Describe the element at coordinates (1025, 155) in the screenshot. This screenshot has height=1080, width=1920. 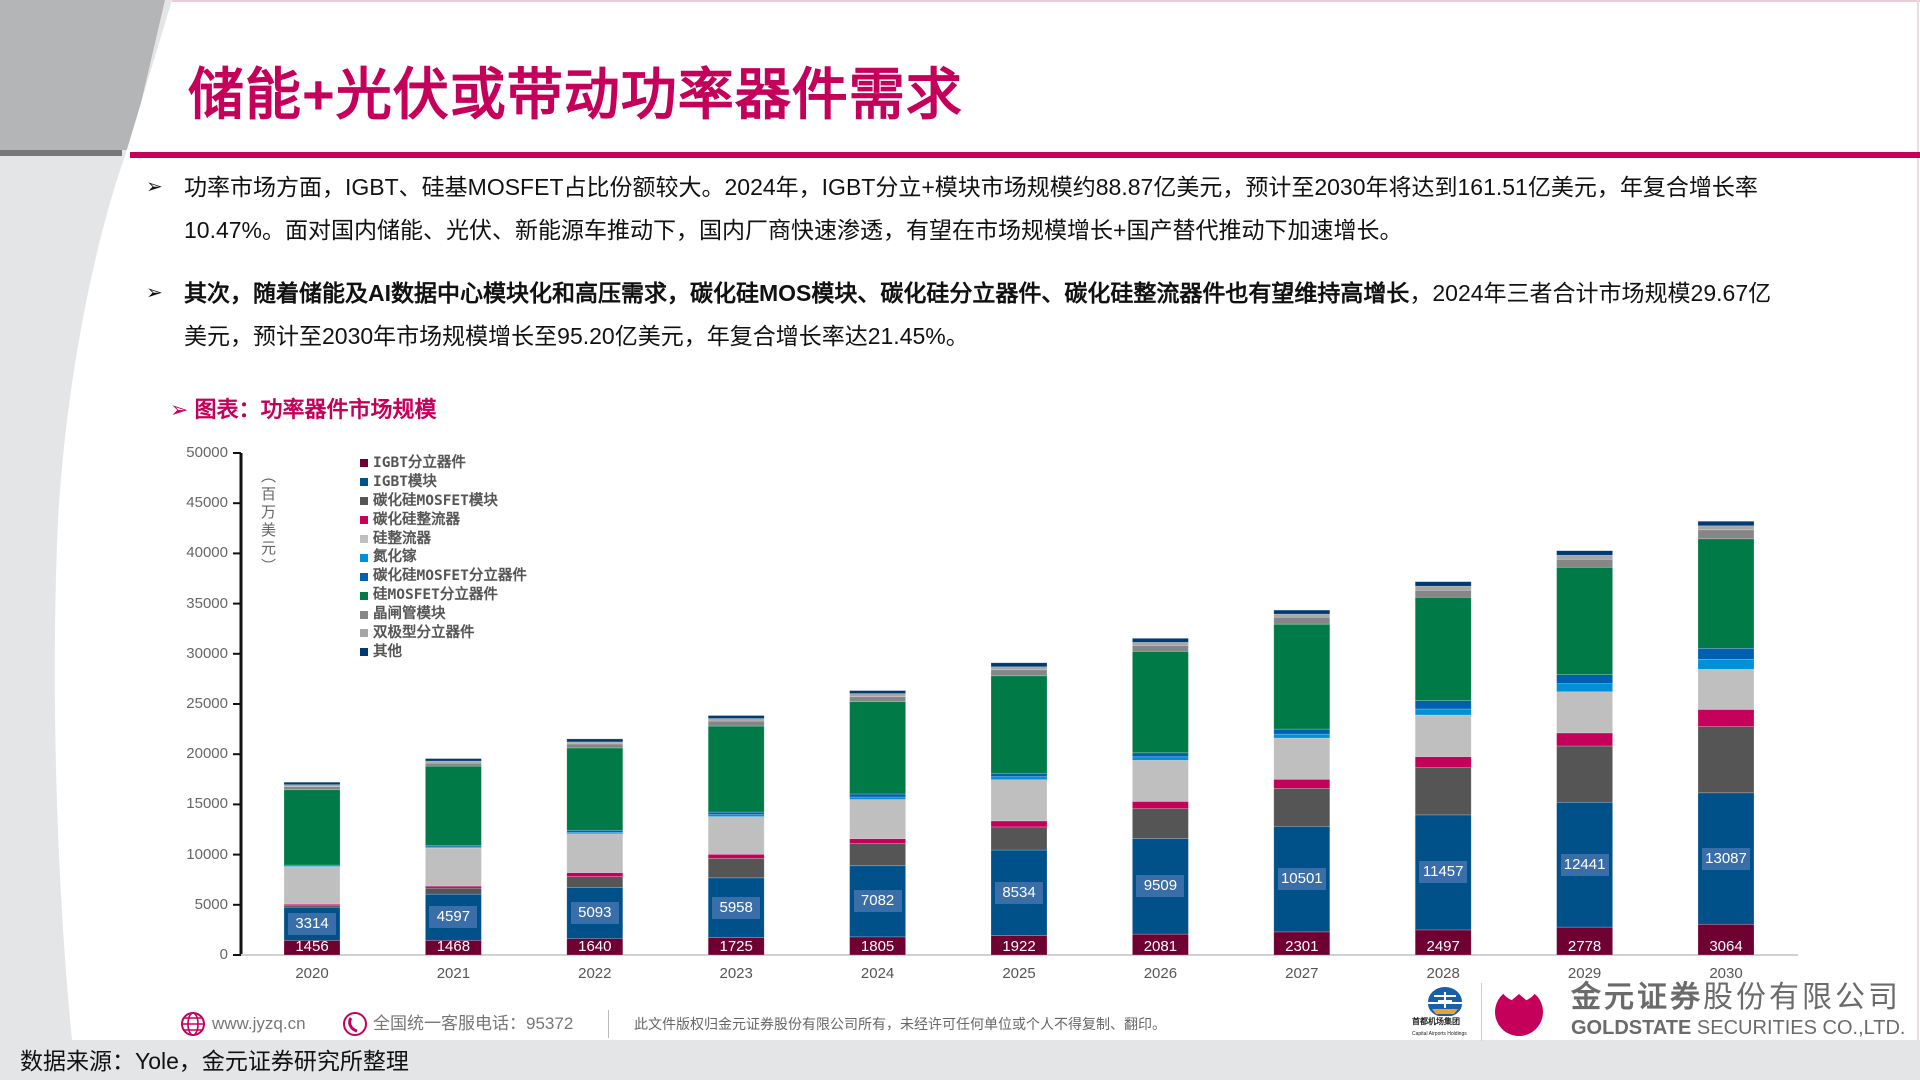
I see `title-underline` at that location.